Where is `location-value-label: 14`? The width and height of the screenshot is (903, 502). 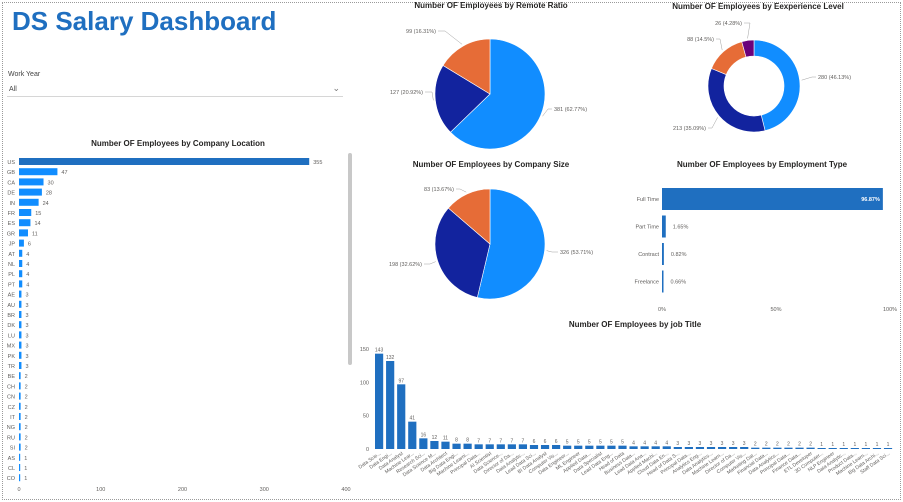 location-value-label: 14 is located at coordinates (37, 224).